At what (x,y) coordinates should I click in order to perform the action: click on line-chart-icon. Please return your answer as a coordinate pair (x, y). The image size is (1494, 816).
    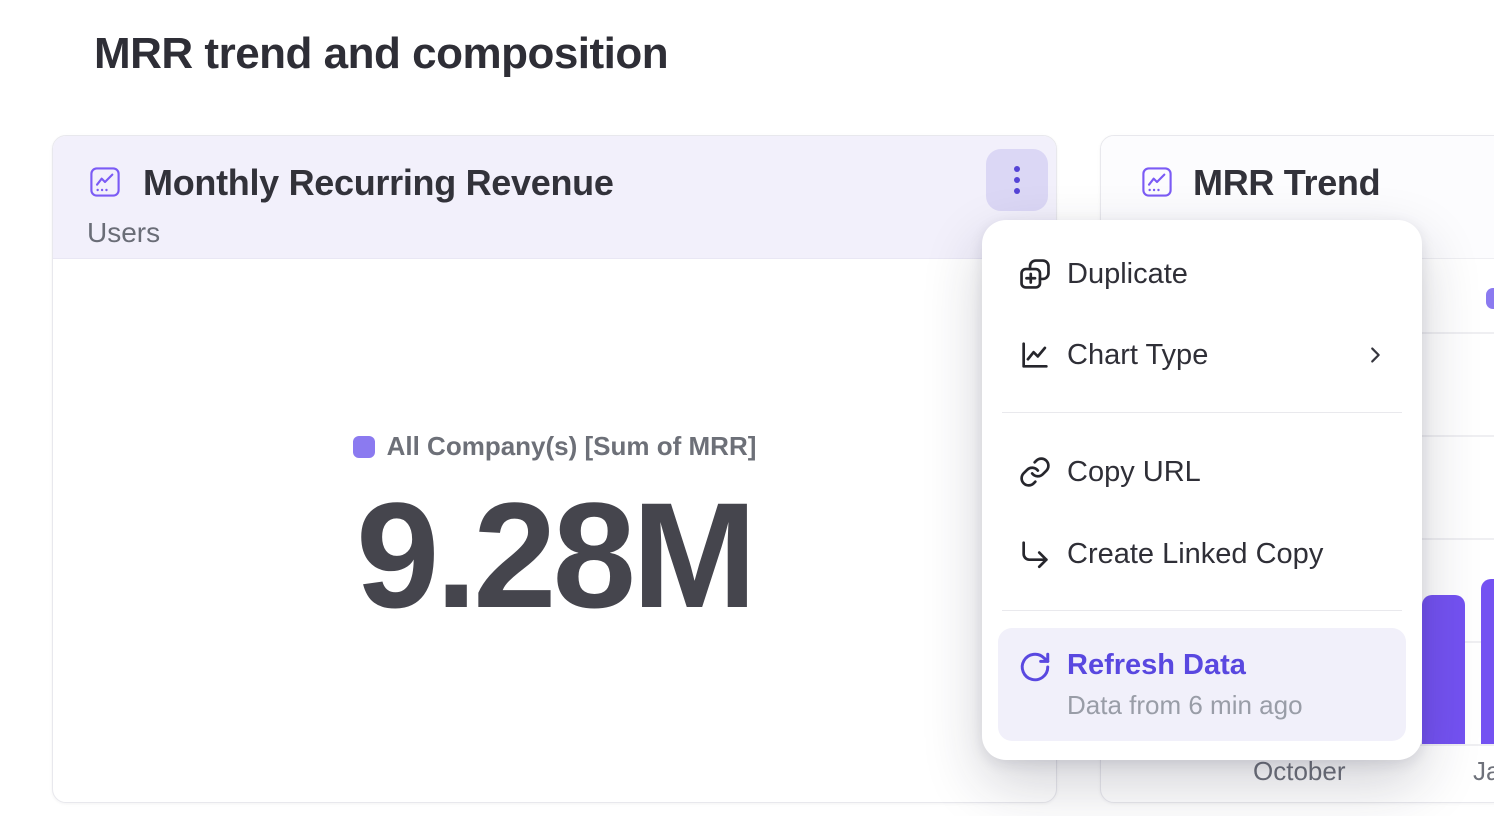
    Looking at the image, I should click on (1035, 355).